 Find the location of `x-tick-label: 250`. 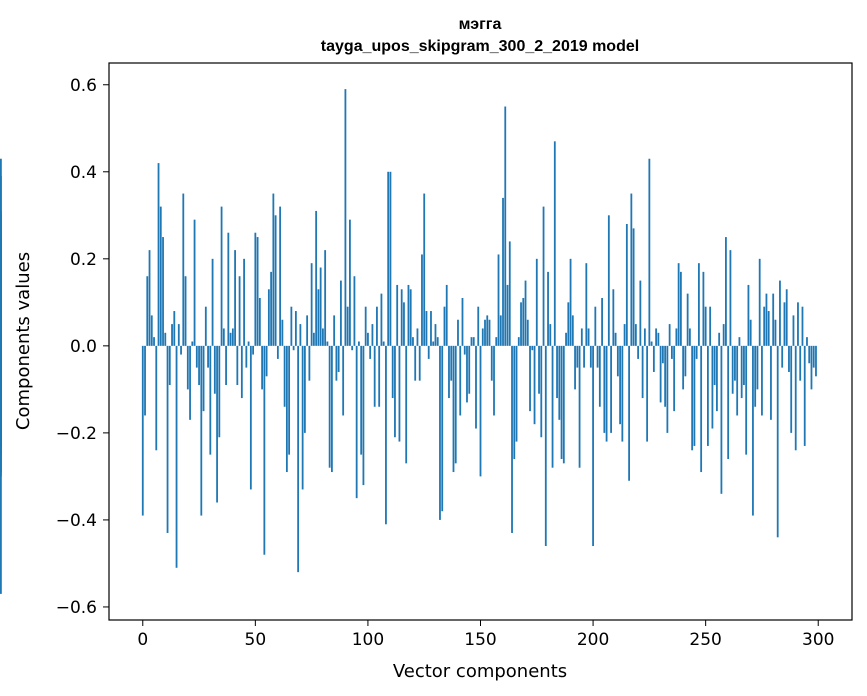

x-tick-label: 250 is located at coordinates (705, 640).